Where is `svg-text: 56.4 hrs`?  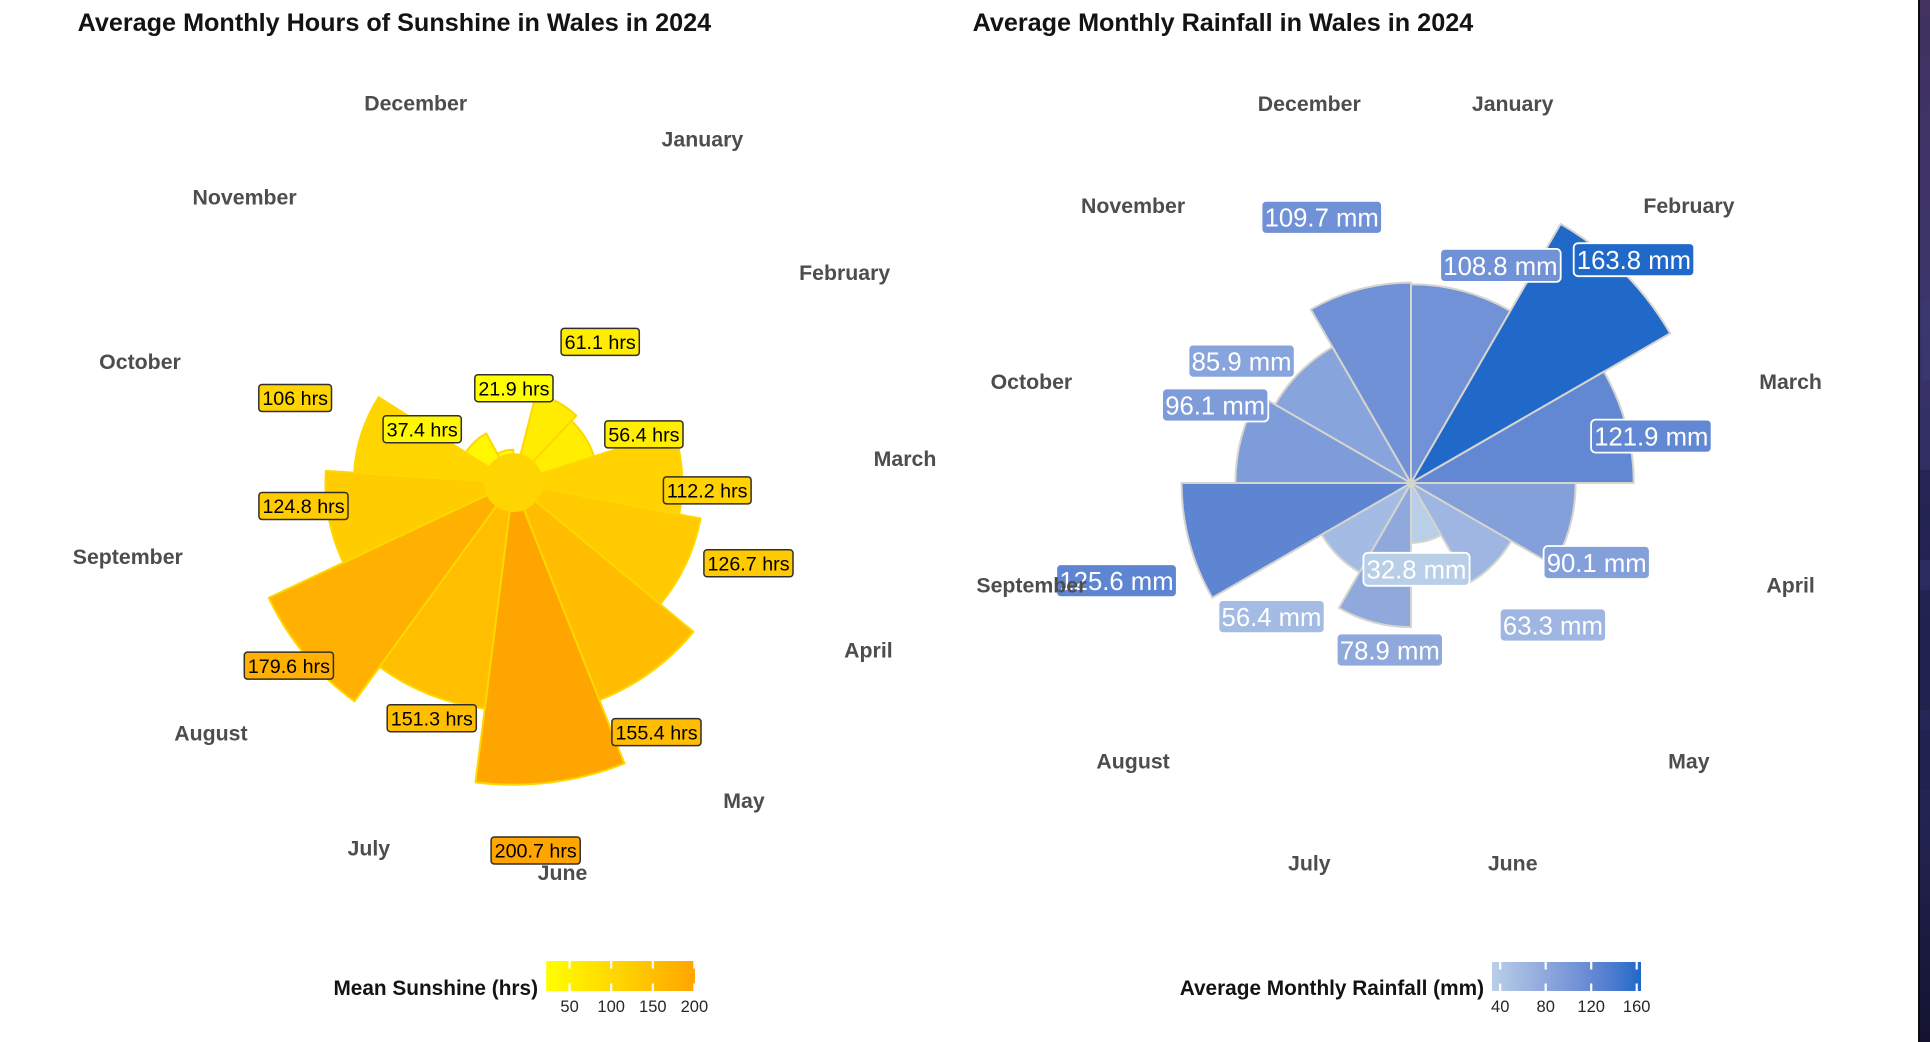
svg-text: 56.4 hrs is located at coordinates (643, 436).